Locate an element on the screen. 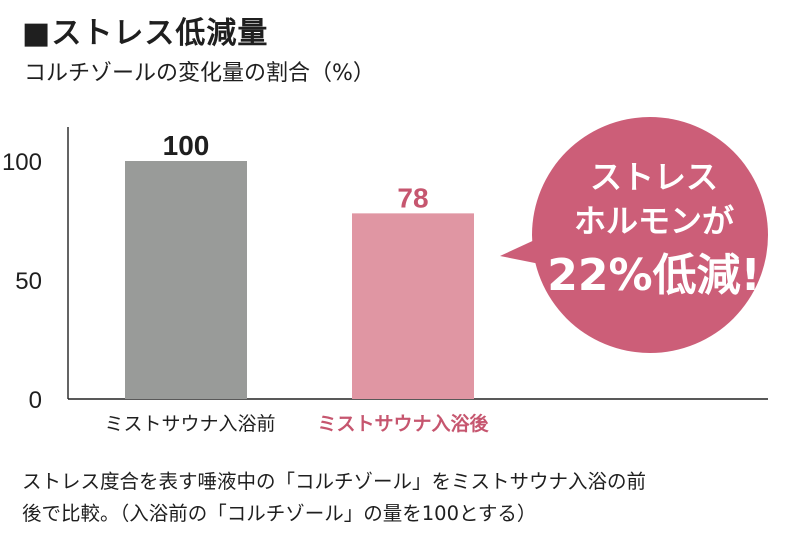 Image resolution: width=798 pixels, height=545 pixels. chart-title: ■ストレス低減量 is located at coordinates (145, 33).